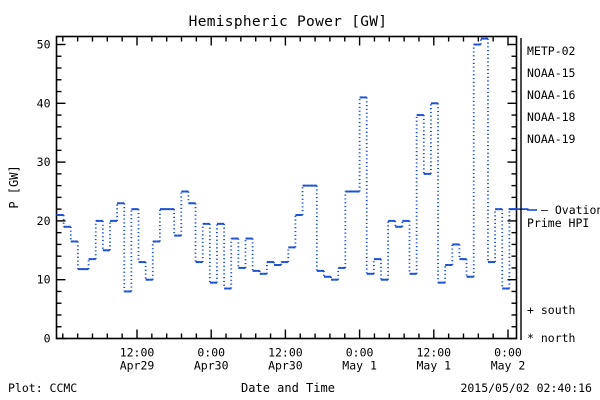  Describe the element at coordinates (551, 73) in the screenshot. I see `legend-item-noaa-15: NOAA-15` at that location.